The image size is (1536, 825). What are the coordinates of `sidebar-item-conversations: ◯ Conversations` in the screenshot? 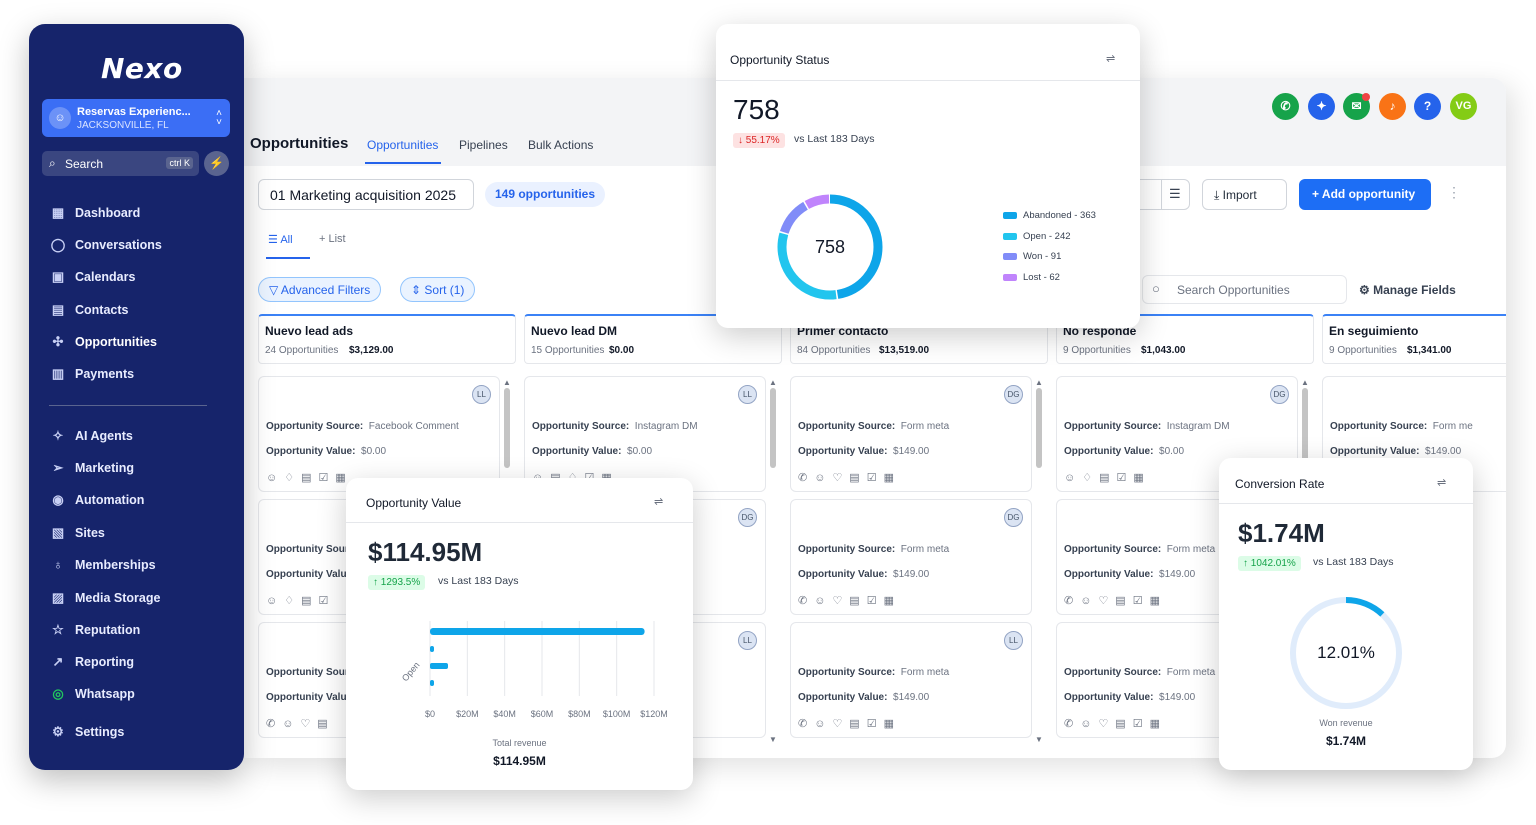 It's located at (106, 244).